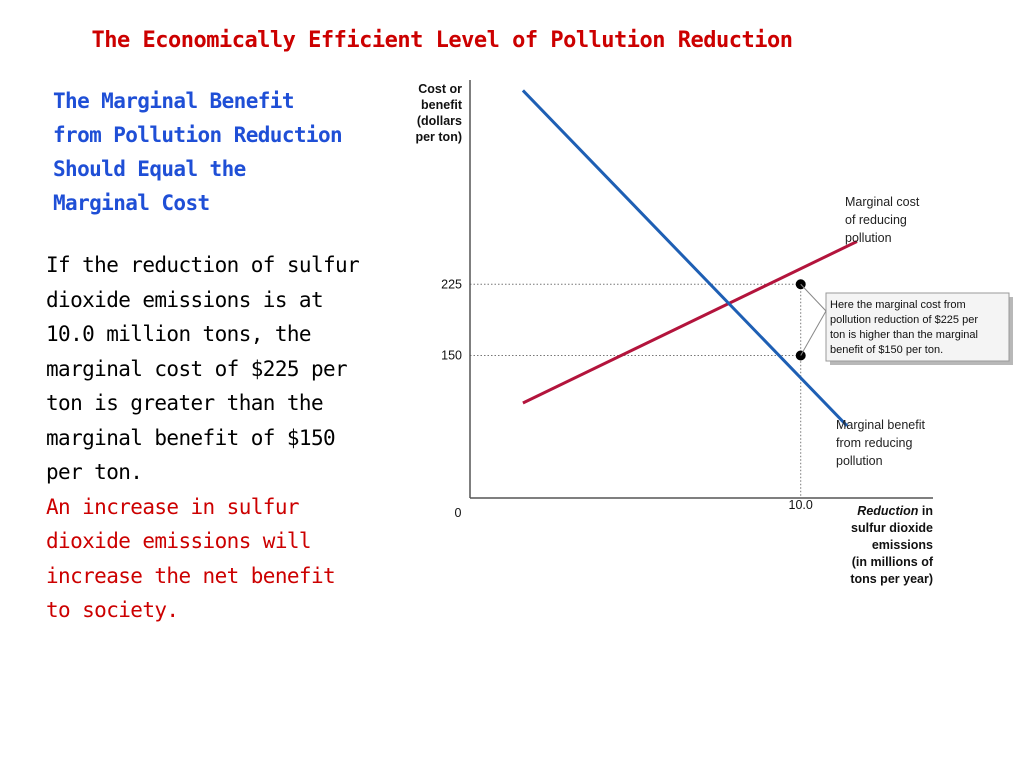 The image size is (1024, 768). What do you see at coordinates (801, 505) in the screenshot?
I see `x-tick-label: 10.0` at bounding box center [801, 505].